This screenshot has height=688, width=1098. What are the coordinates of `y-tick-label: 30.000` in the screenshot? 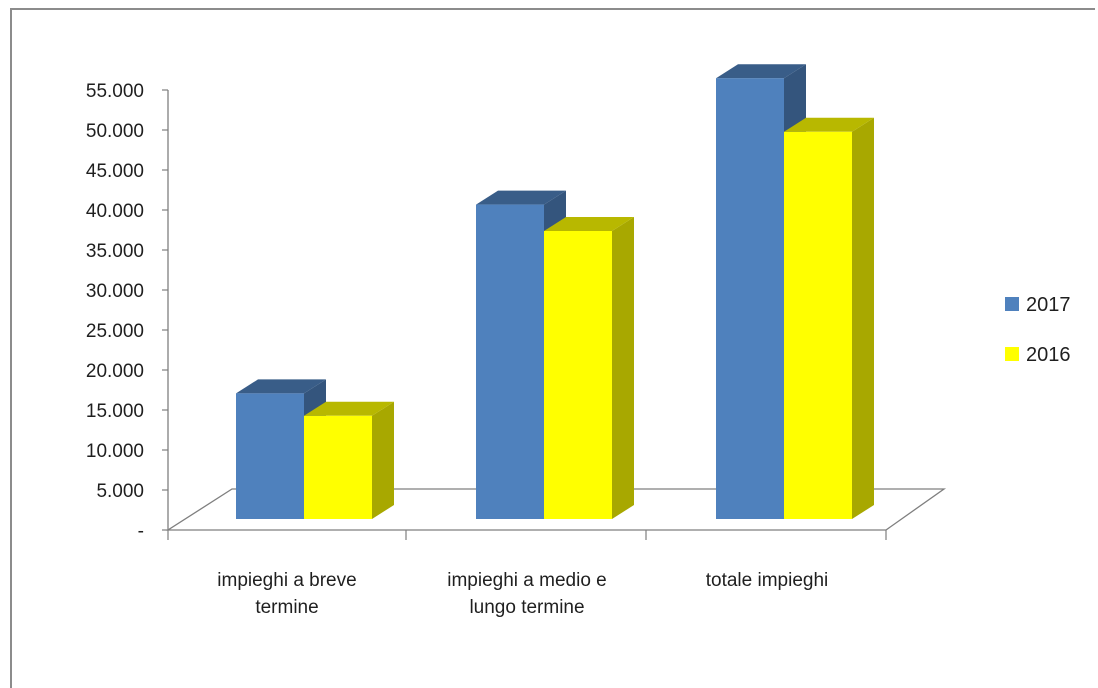 It's located at (115, 291).